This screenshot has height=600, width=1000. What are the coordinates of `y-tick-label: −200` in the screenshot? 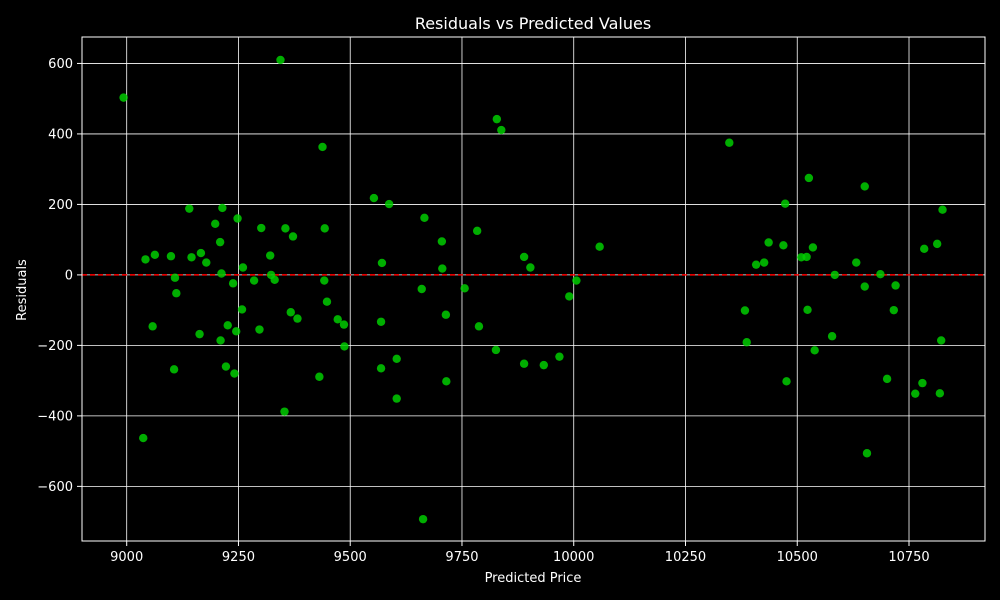 It's located at (55, 346).